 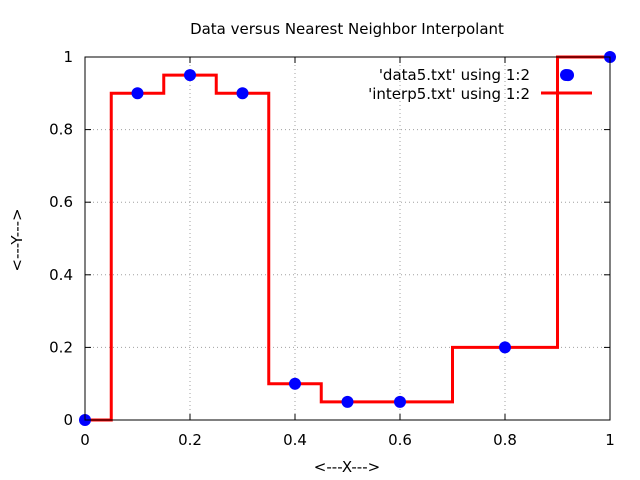 I want to click on y-tick-label: 0, so click(x=68, y=420).